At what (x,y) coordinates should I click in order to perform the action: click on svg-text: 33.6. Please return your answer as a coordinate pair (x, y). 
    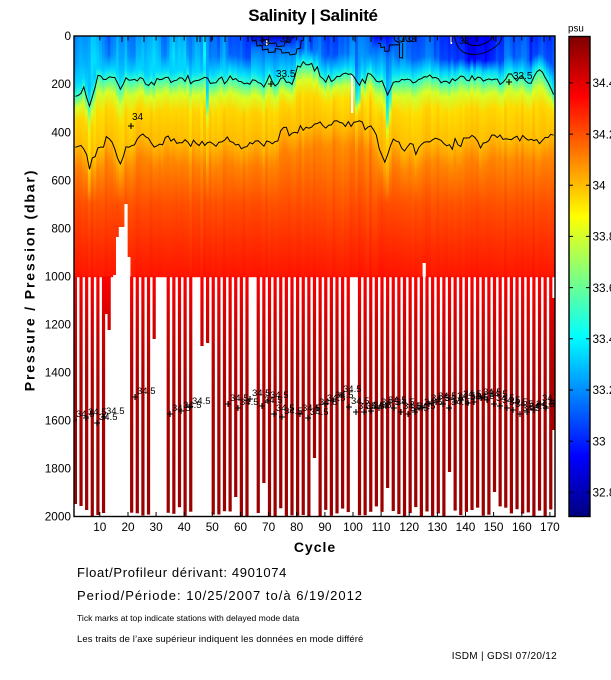
    Looking at the image, I should click on (602, 288).